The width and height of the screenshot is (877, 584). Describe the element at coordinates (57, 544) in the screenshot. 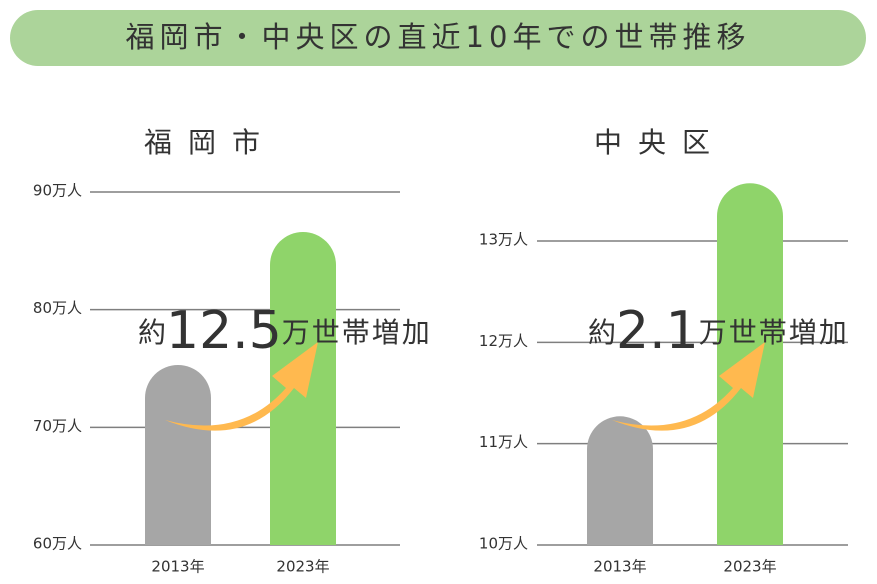

I see `y-tick-label: 60万人` at that location.